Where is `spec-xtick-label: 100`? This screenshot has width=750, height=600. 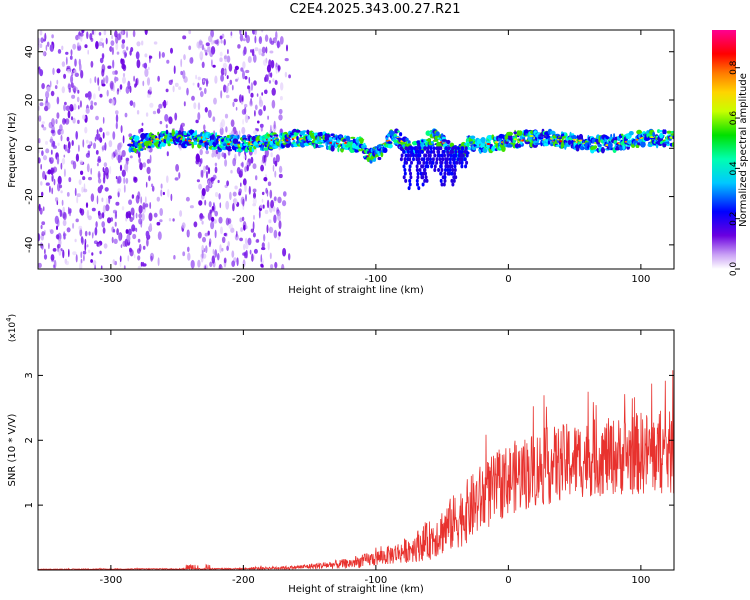
spec-xtick-label: 100 is located at coordinates (640, 279).